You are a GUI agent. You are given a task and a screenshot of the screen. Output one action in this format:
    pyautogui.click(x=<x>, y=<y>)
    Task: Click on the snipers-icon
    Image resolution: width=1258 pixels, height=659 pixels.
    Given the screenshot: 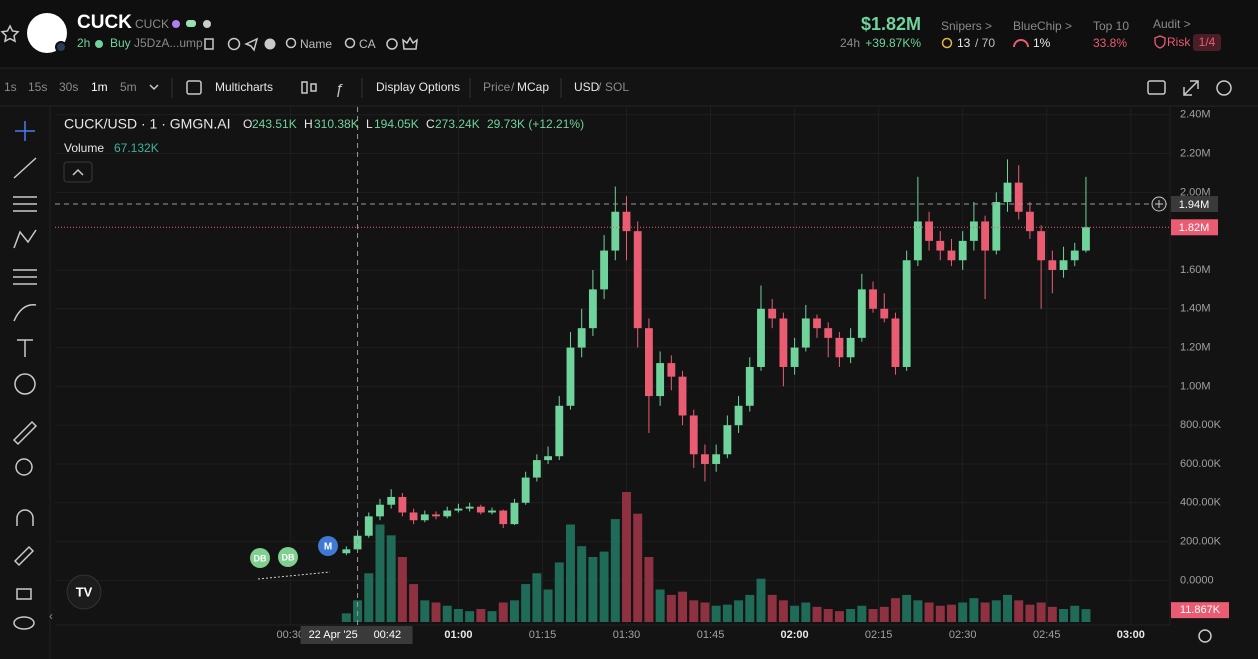 What is the action you would take?
    pyautogui.click(x=947, y=43)
    